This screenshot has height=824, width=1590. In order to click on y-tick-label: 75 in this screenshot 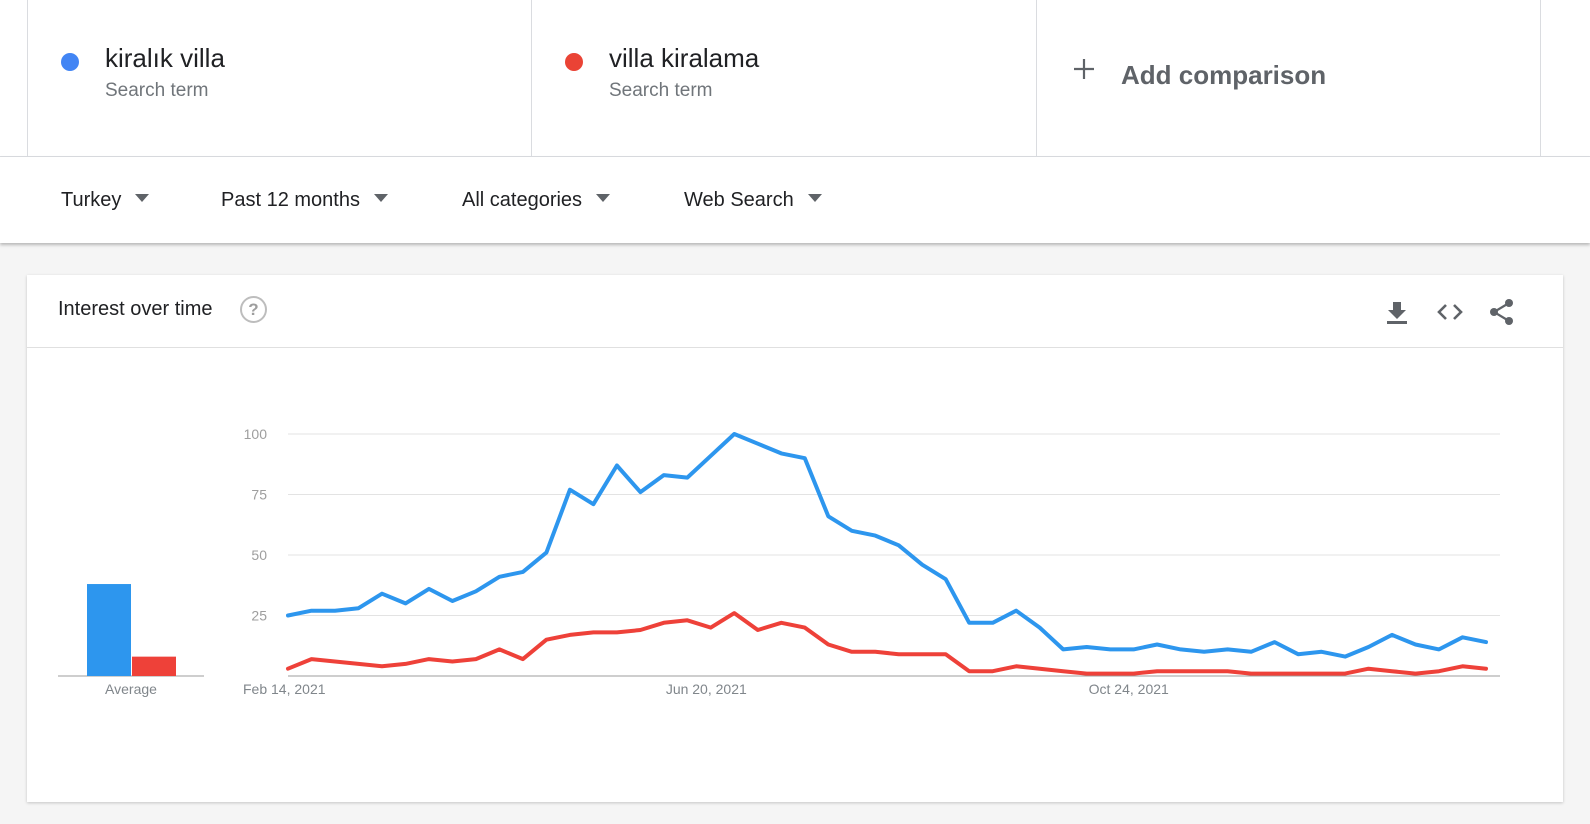, I will do `click(259, 495)`.